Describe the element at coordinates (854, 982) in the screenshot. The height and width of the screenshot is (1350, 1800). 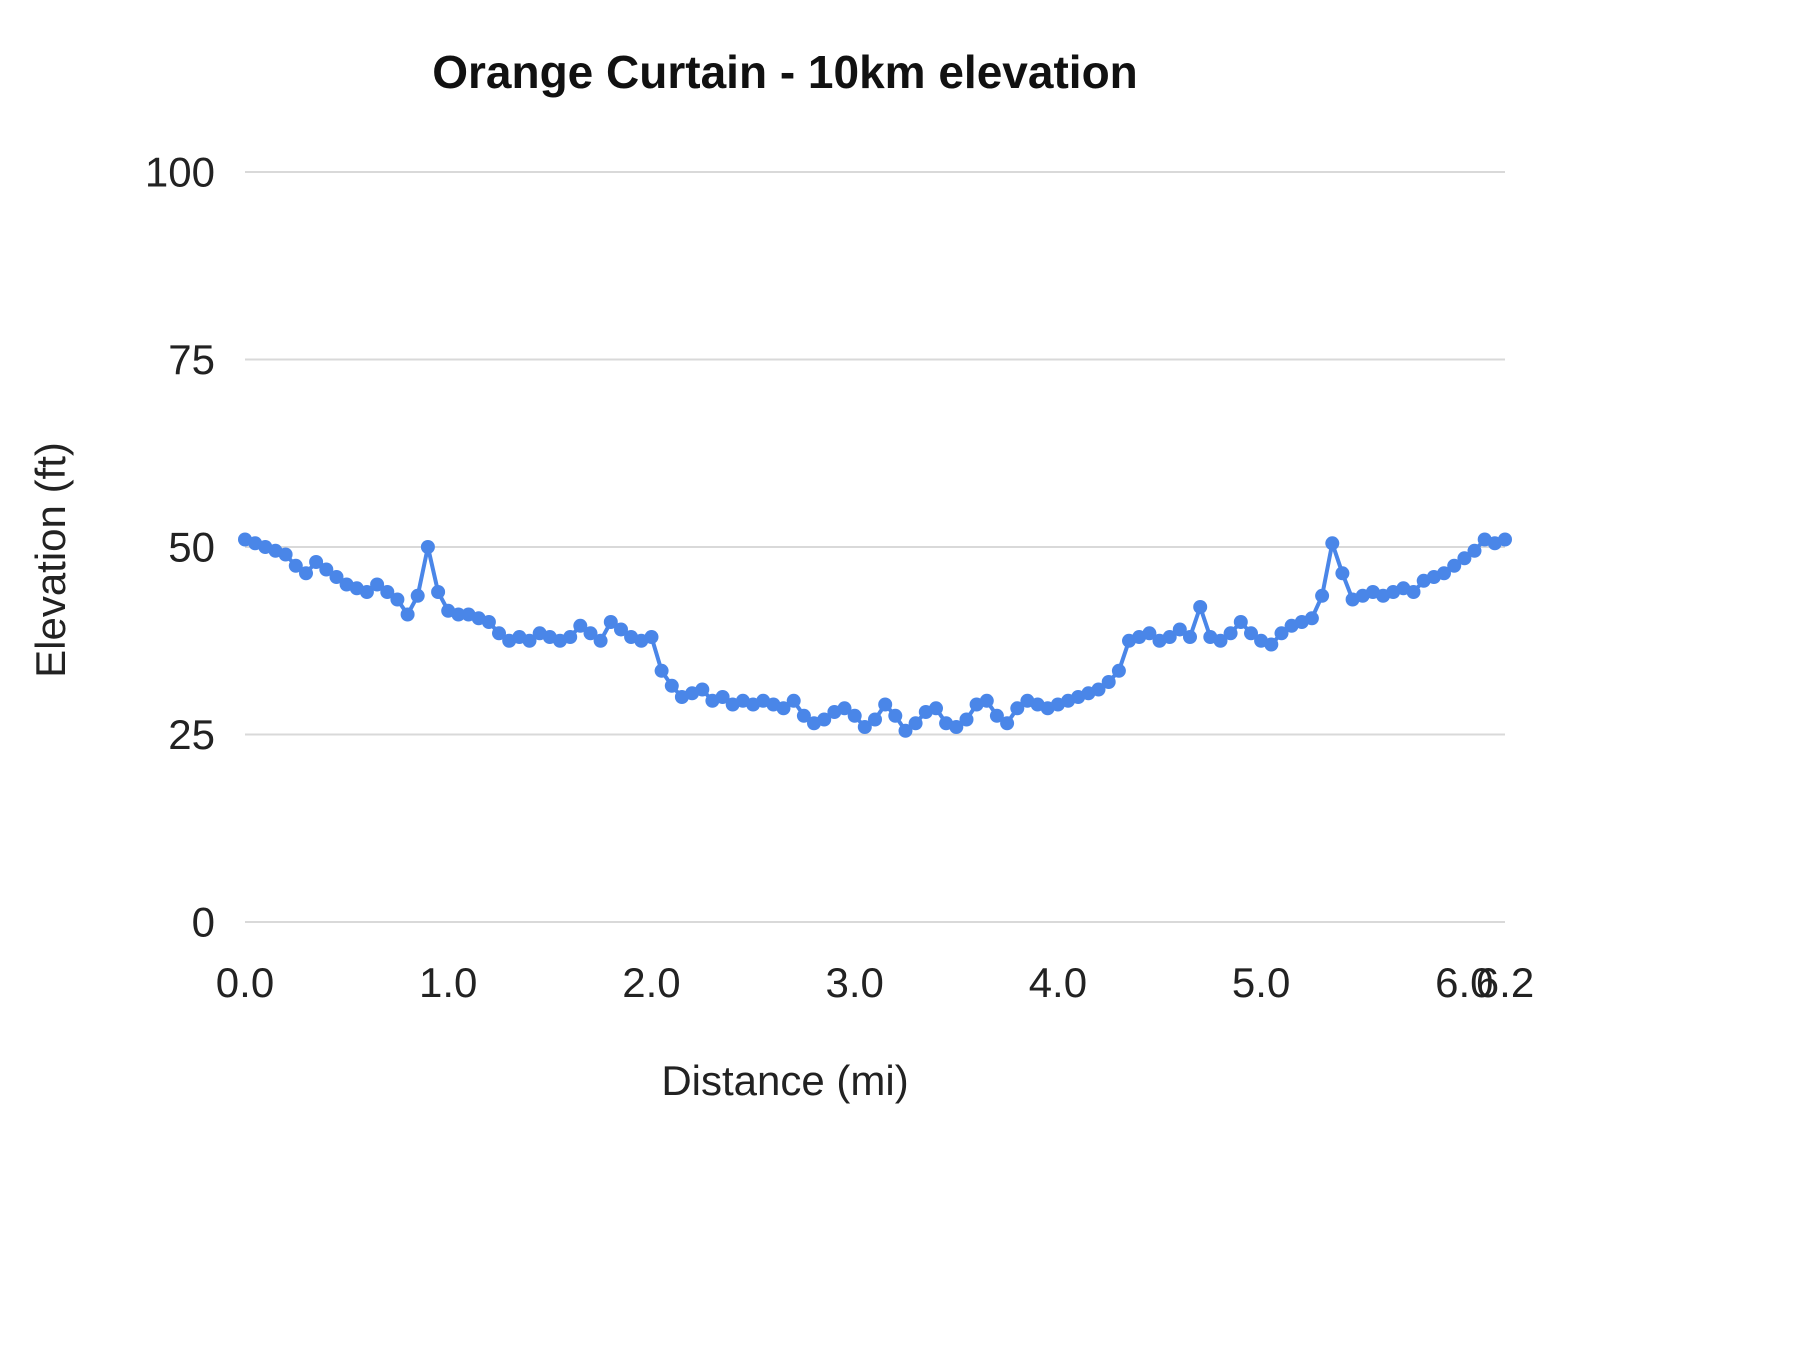
I see `x-tick-label: 3.0` at that location.